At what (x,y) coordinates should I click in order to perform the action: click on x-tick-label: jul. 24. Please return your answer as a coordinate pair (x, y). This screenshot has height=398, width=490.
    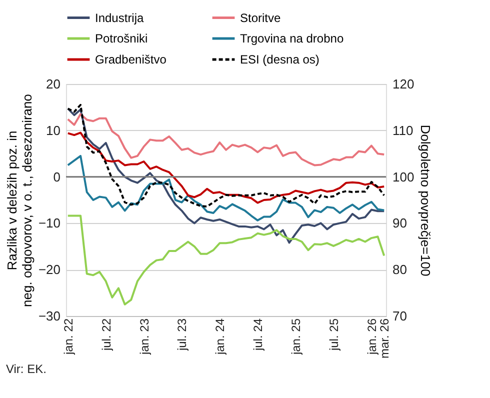
    Looking at the image, I should click on (258, 335).